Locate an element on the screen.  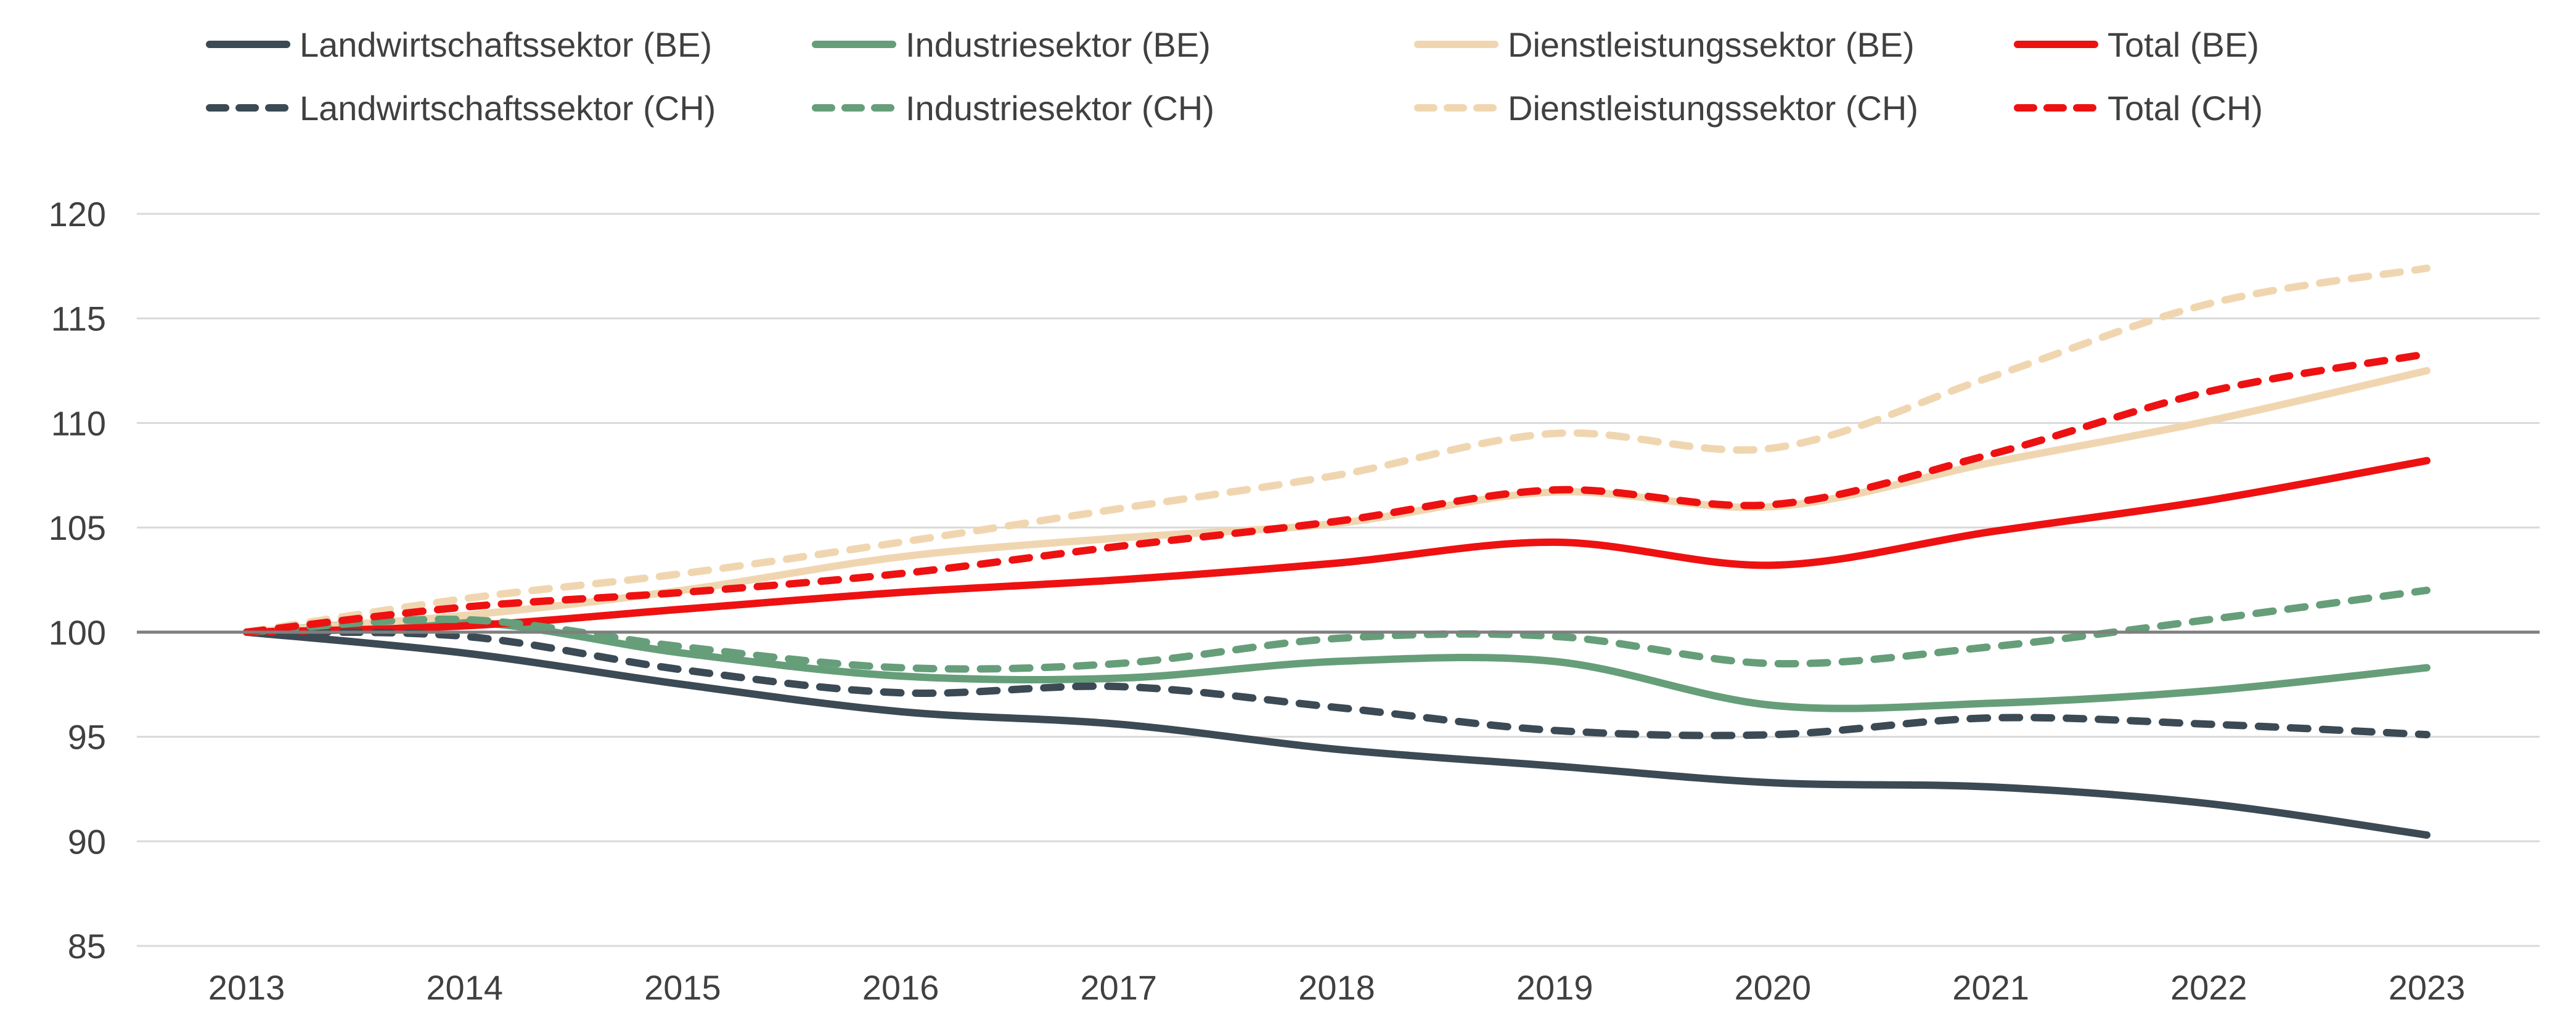
y-tick-label: 85 is located at coordinates (87, 946).